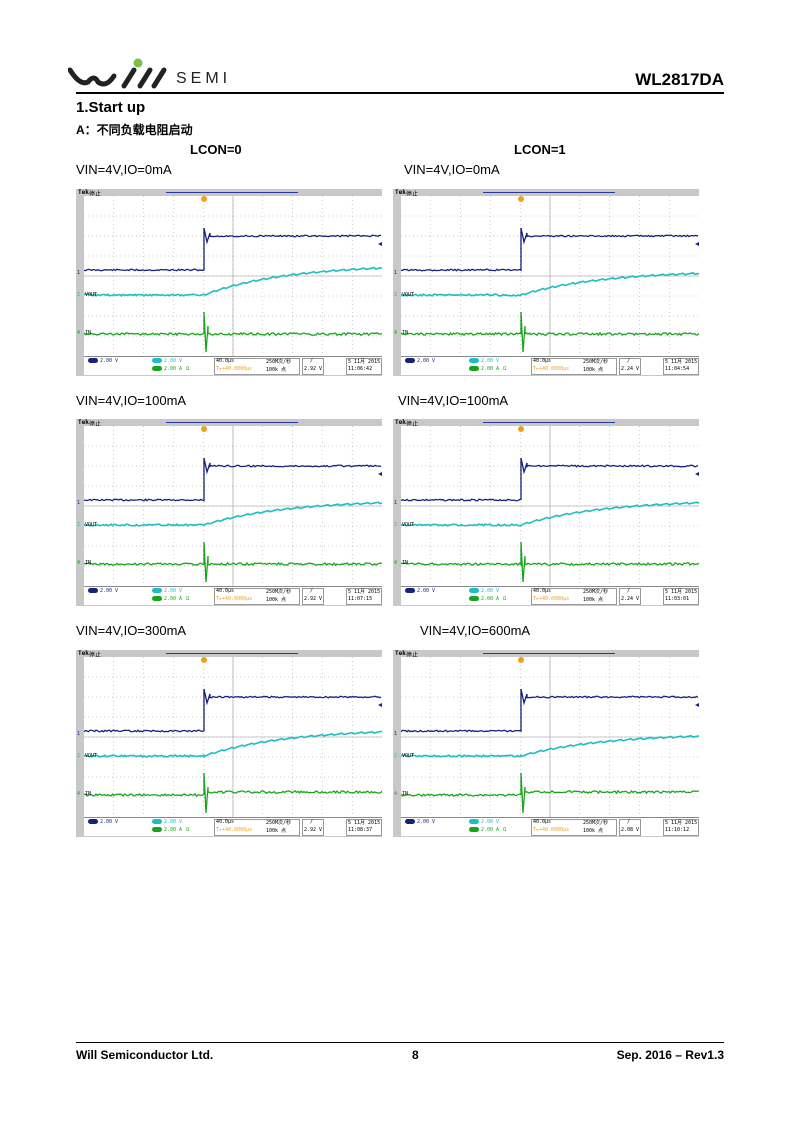 This screenshot has width=800, height=1131. I want to click on ch4-waveform, so click(233, 332).